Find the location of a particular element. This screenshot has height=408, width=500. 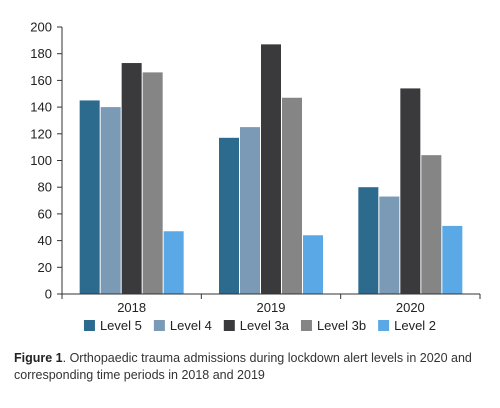

y-tick-label: 200 is located at coordinates (41, 27).